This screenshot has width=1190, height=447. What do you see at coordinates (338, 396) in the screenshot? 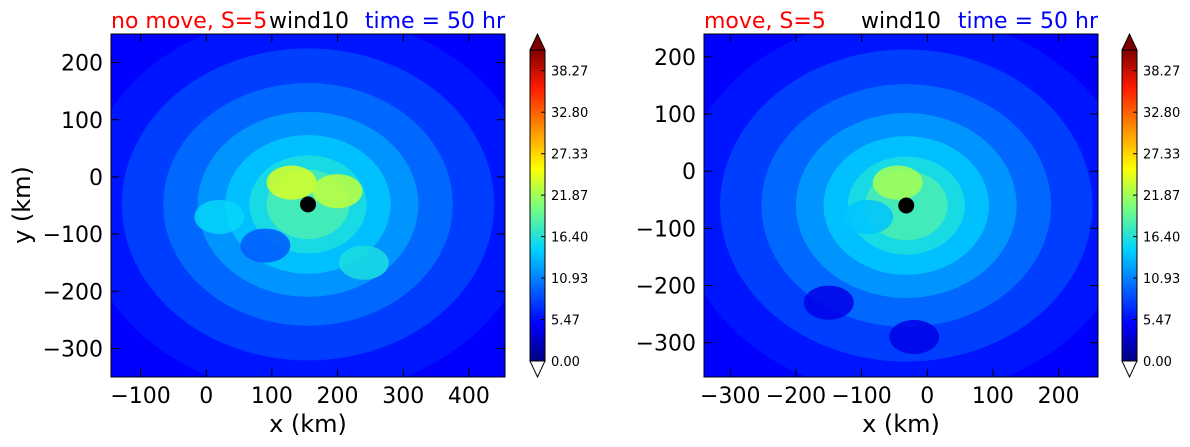
I see `left-x-tick-label: 200` at bounding box center [338, 396].